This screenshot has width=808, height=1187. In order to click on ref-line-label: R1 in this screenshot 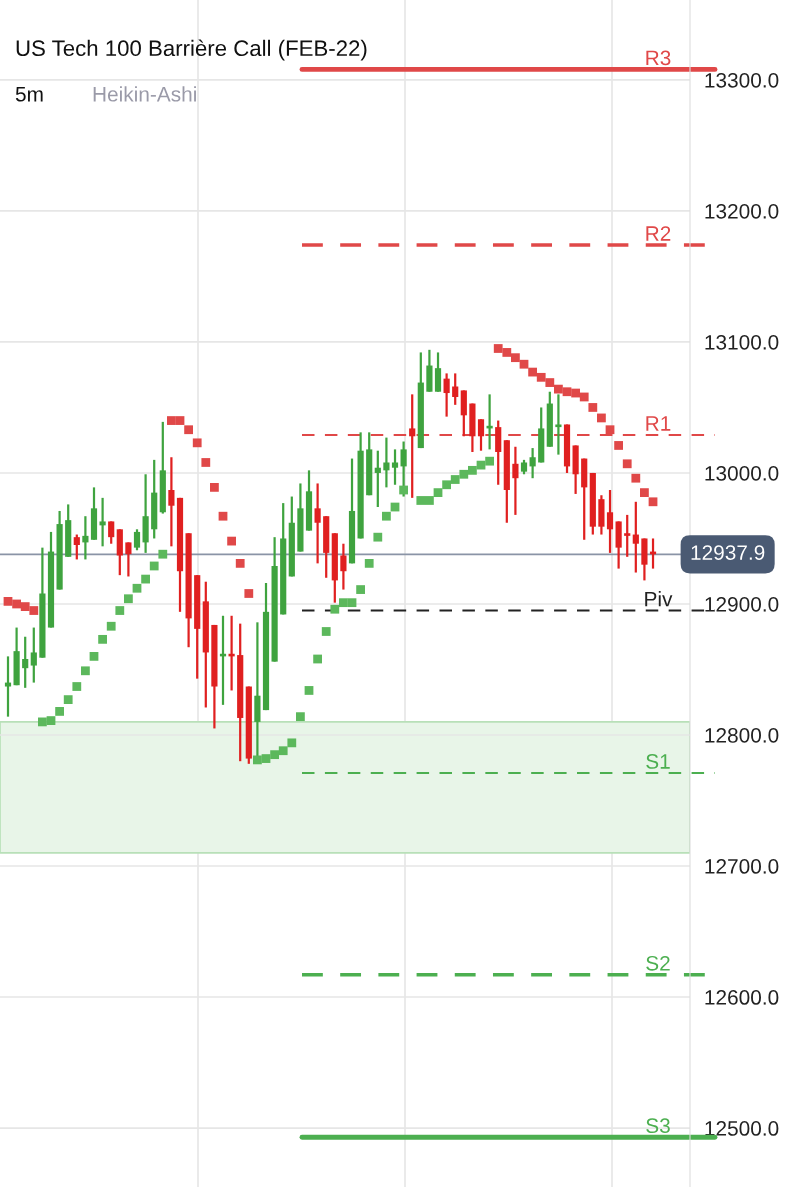, I will do `click(658, 423)`.